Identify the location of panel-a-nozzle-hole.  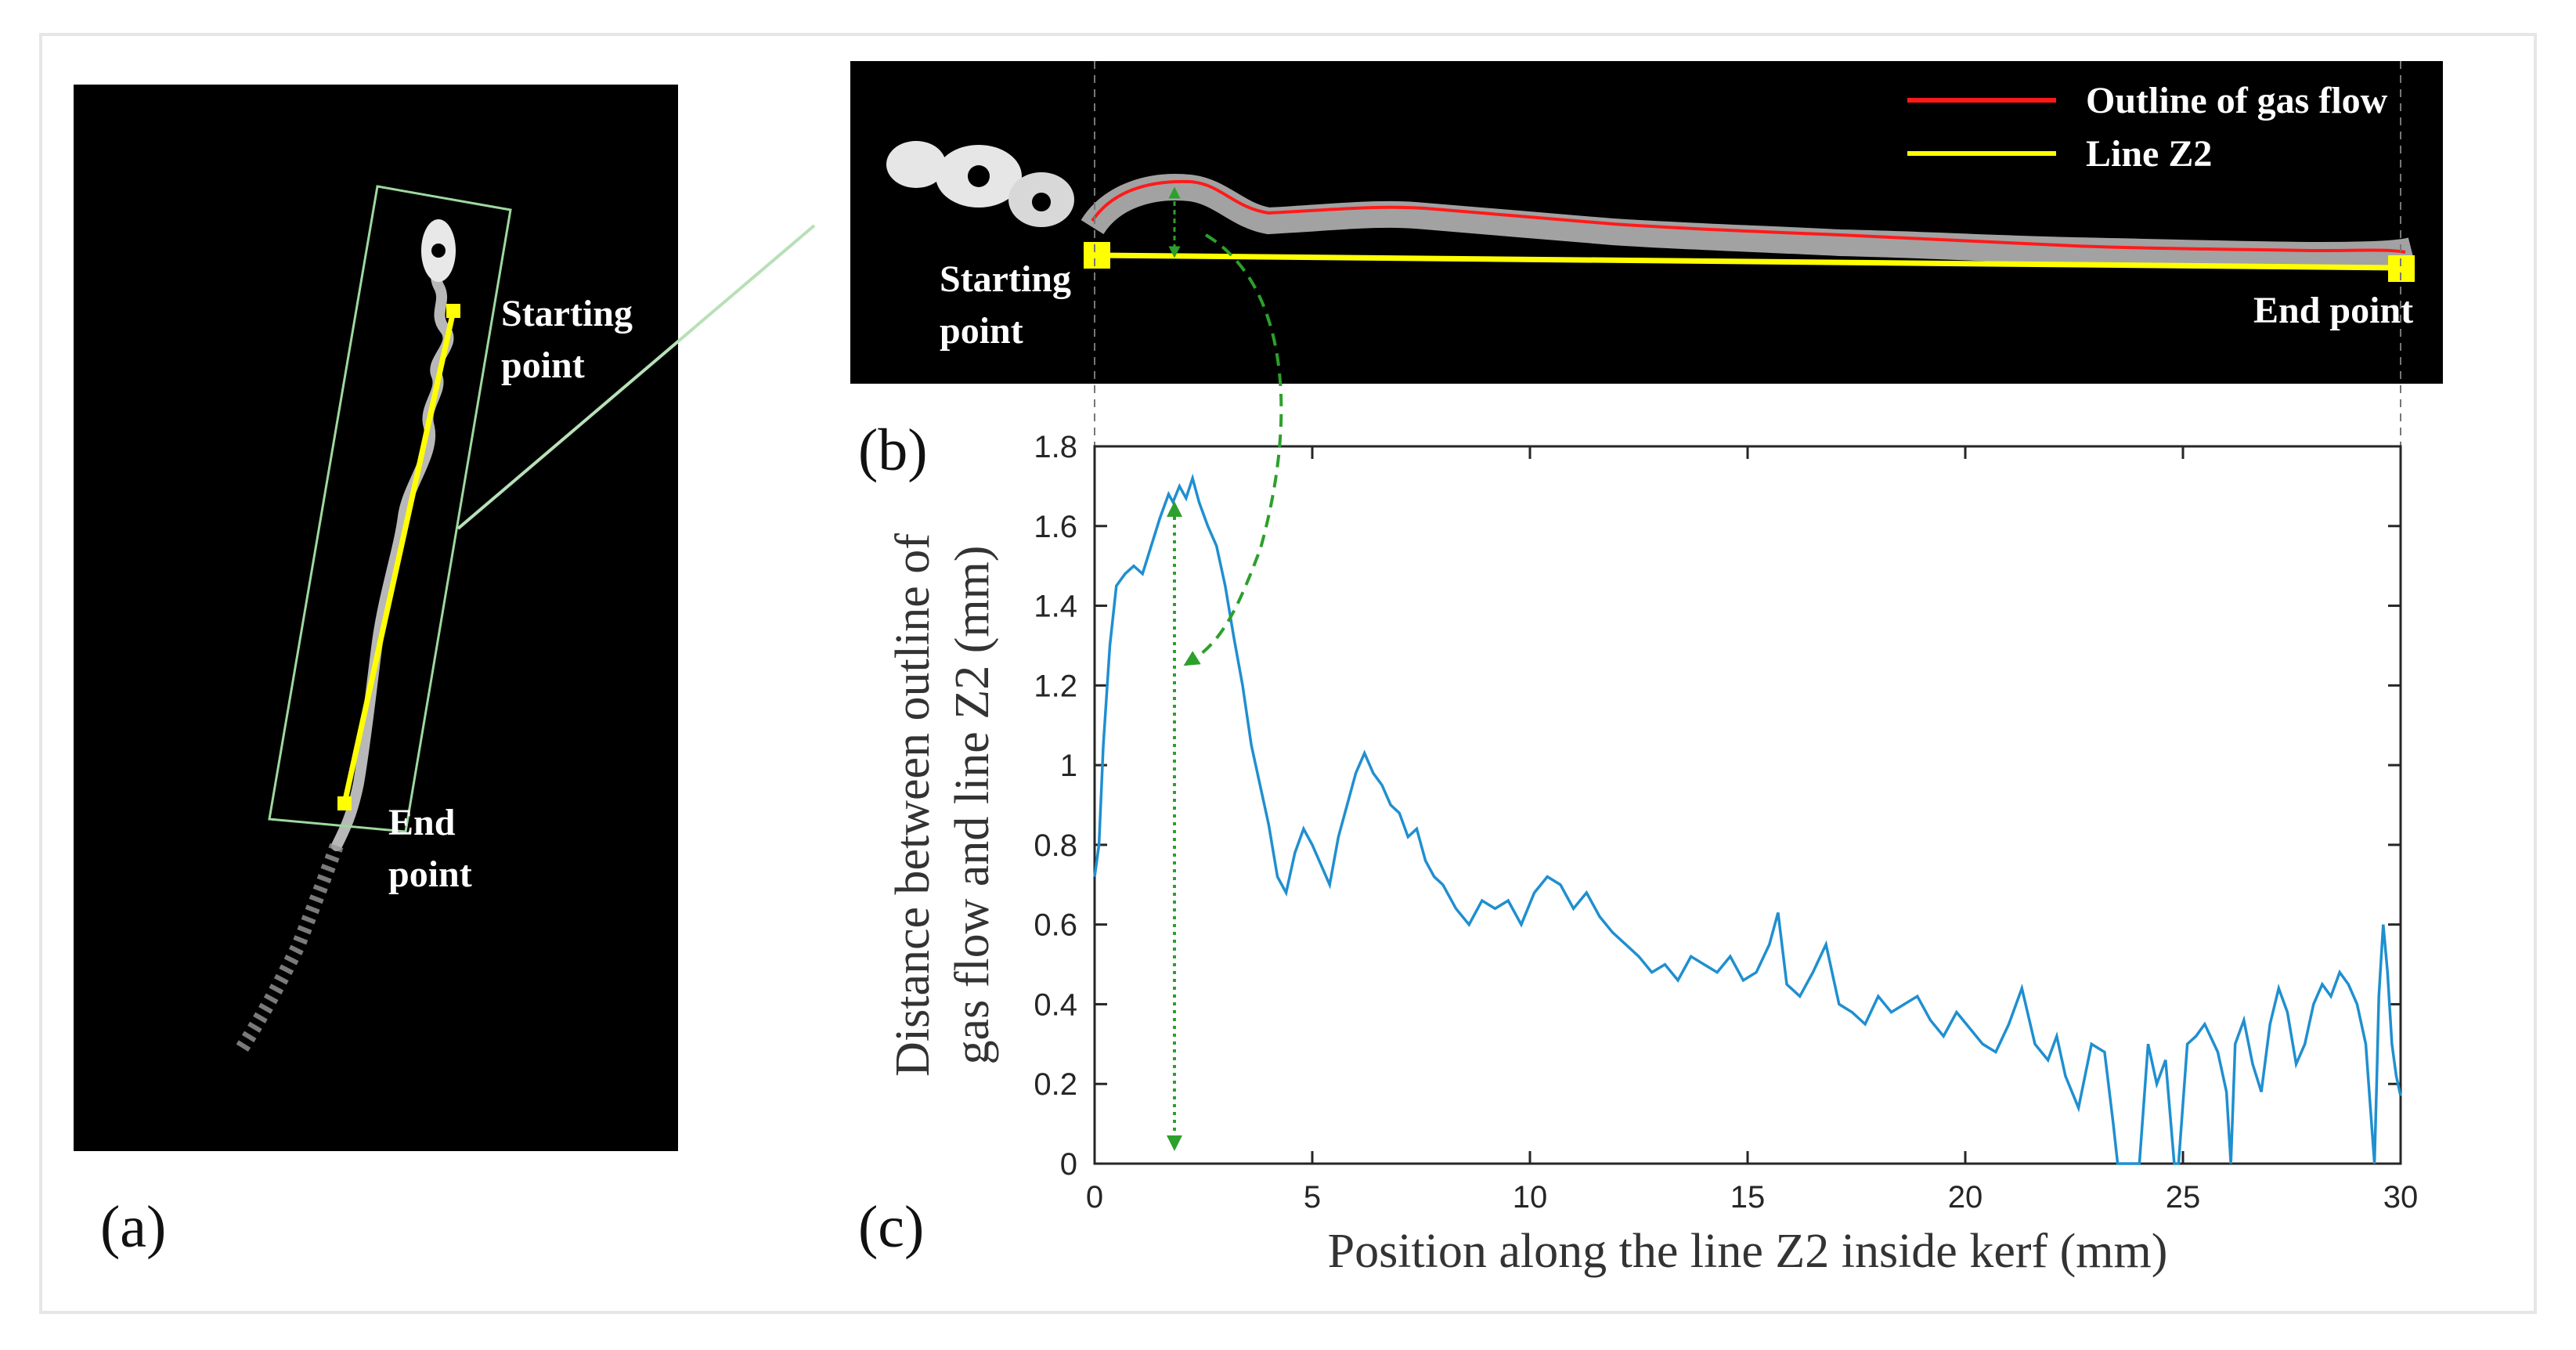
(439, 251).